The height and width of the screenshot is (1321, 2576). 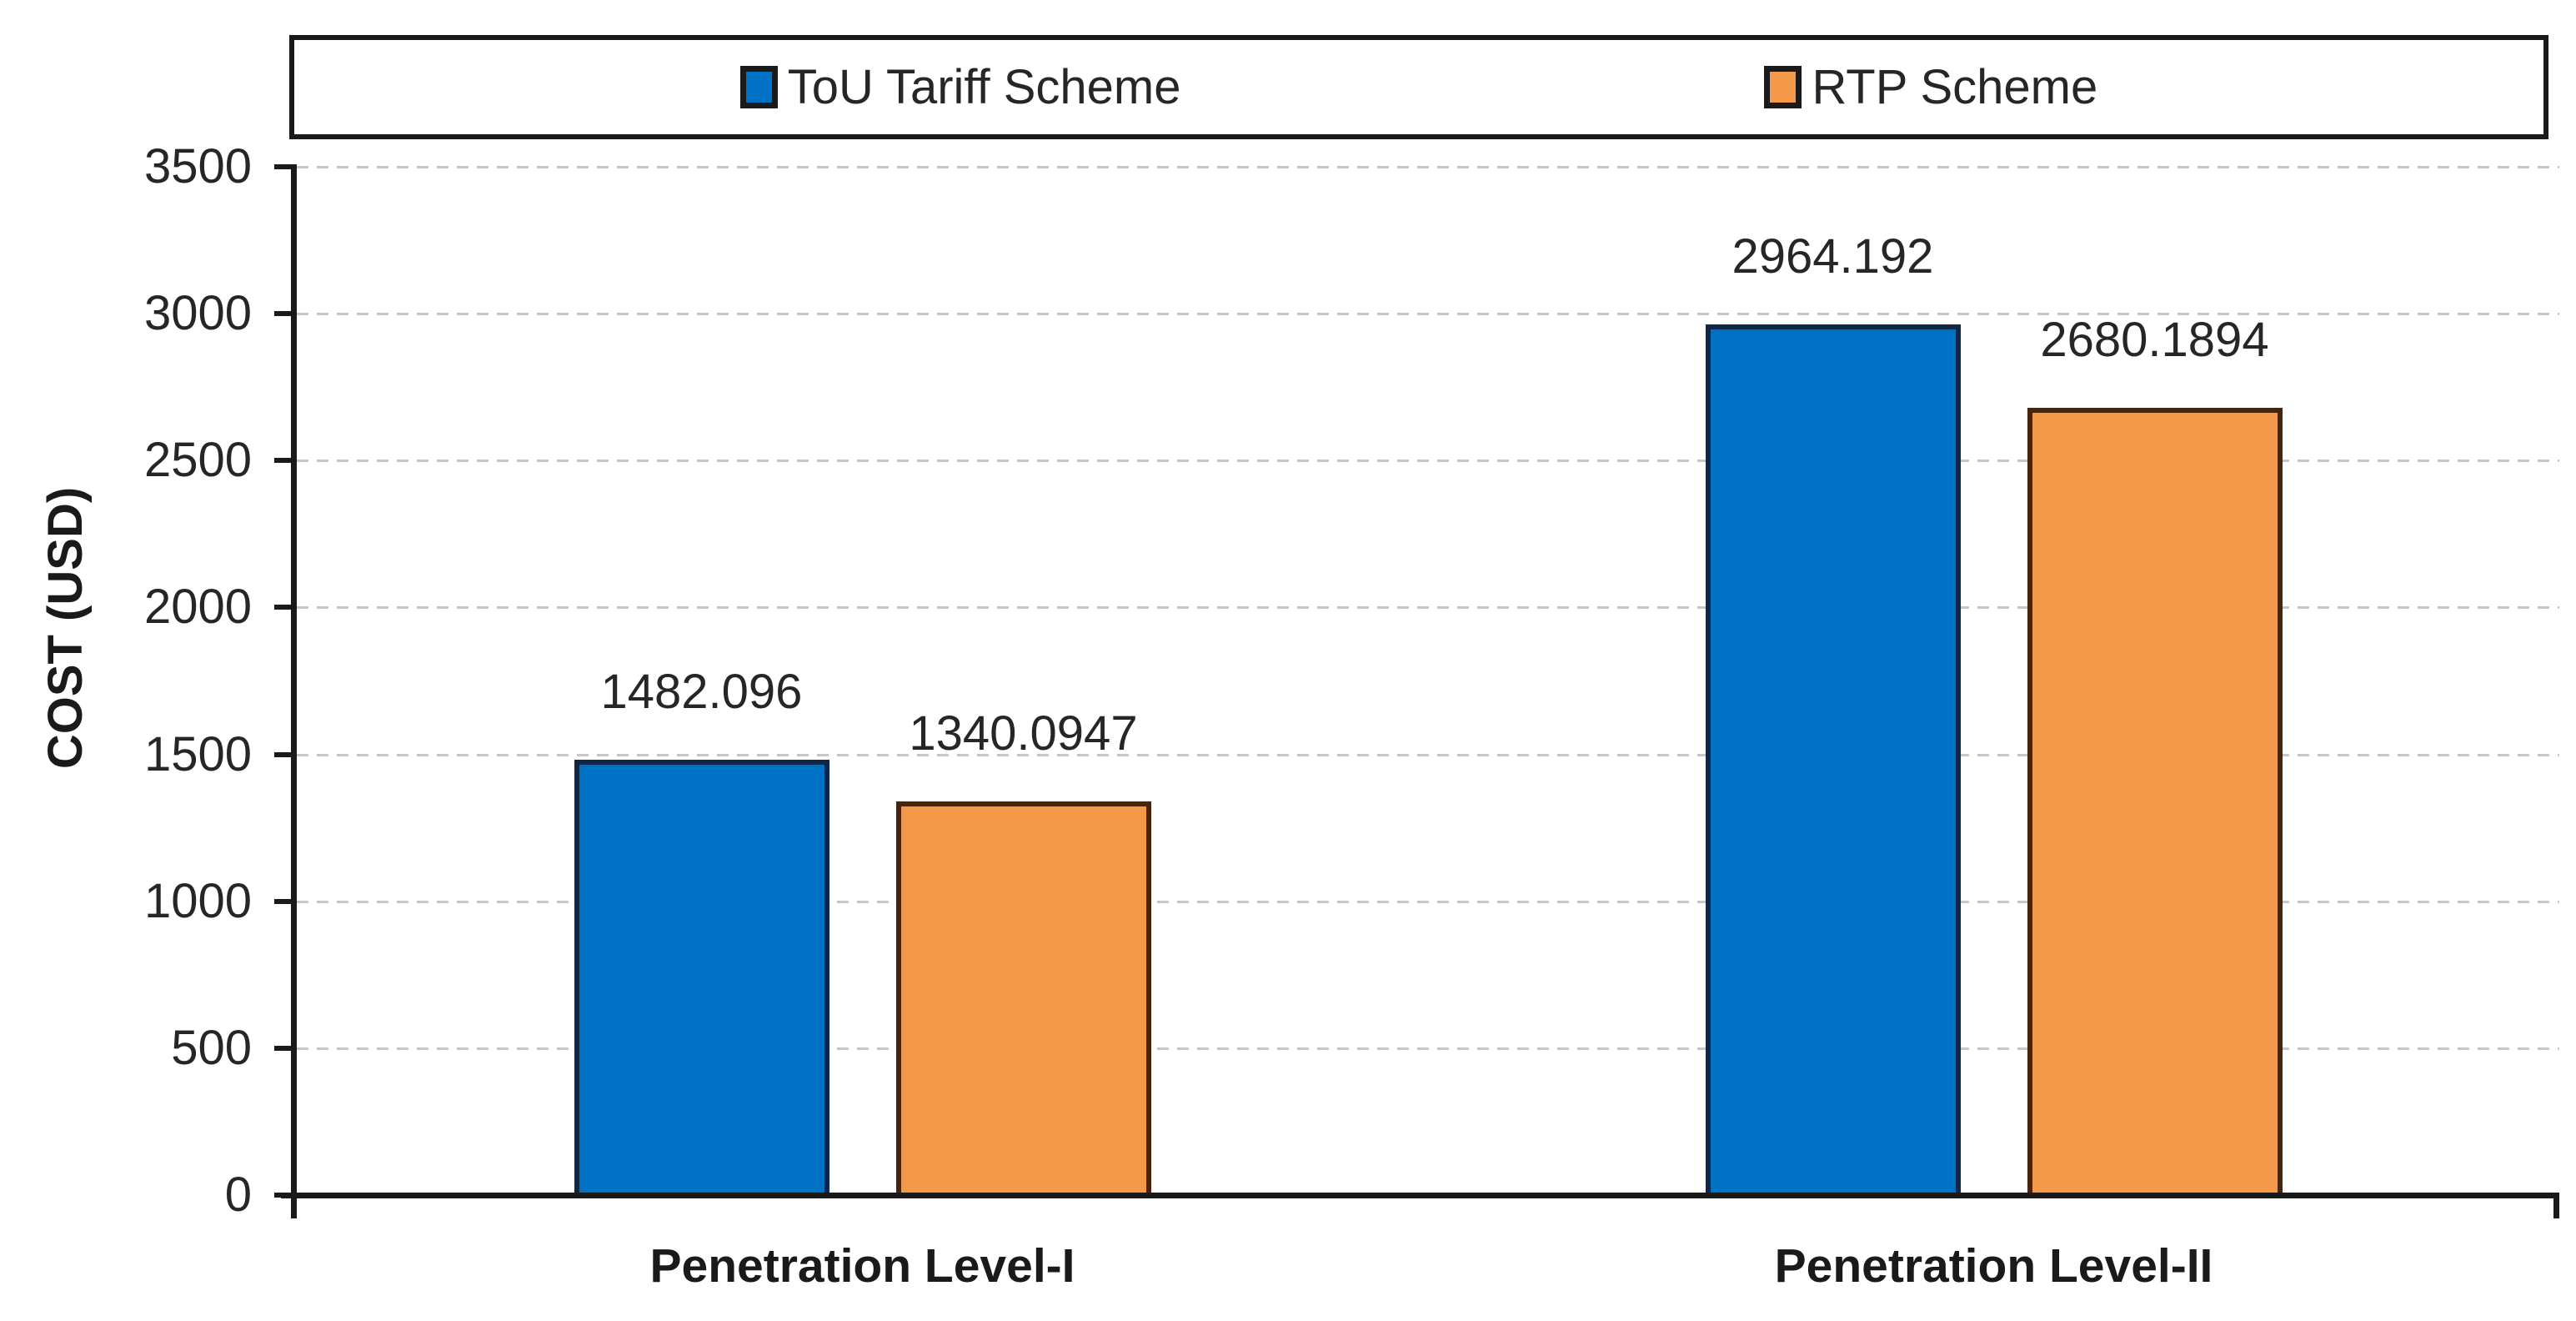 What do you see at coordinates (1833, 256) in the screenshot?
I see `bar-value-label: 2964.192` at bounding box center [1833, 256].